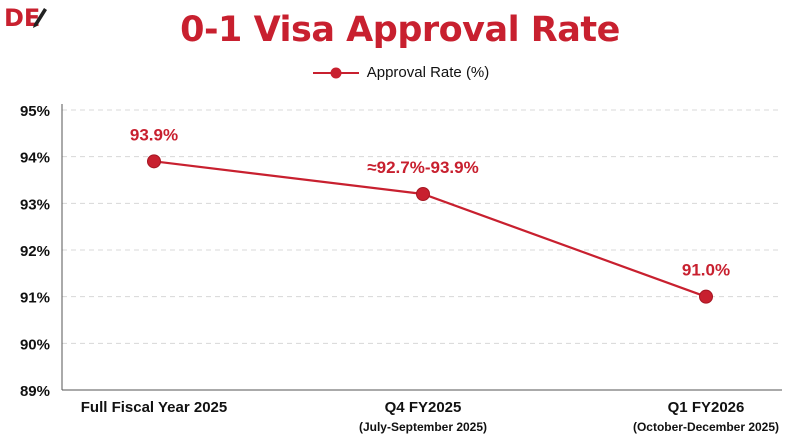 The height and width of the screenshot is (444, 800). What do you see at coordinates (706, 407) in the screenshot?
I see `x-tick-label: Q1 FY2026` at bounding box center [706, 407].